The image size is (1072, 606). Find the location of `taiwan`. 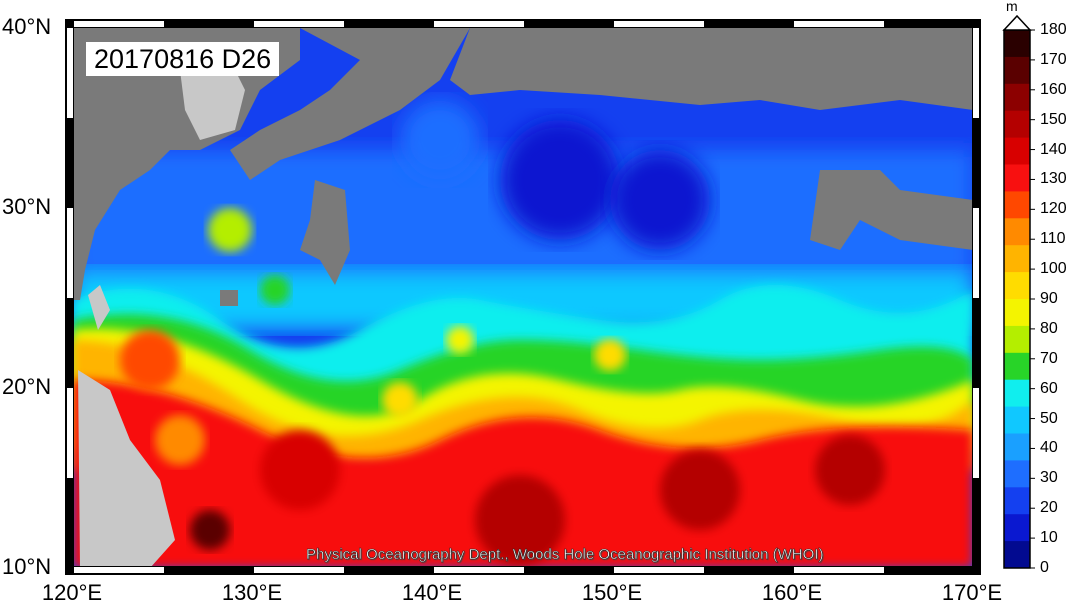

taiwan is located at coordinates (99, 307).